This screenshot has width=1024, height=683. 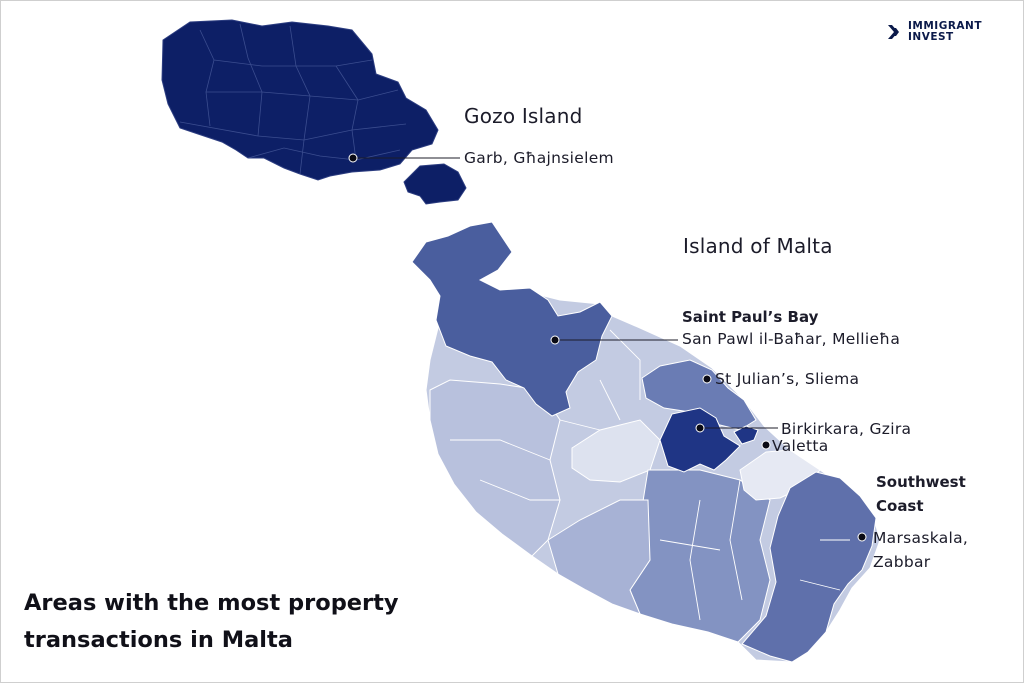 What do you see at coordinates (158, 640) in the screenshot?
I see `caption-line-2: transactions in Malta` at bounding box center [158, 640].